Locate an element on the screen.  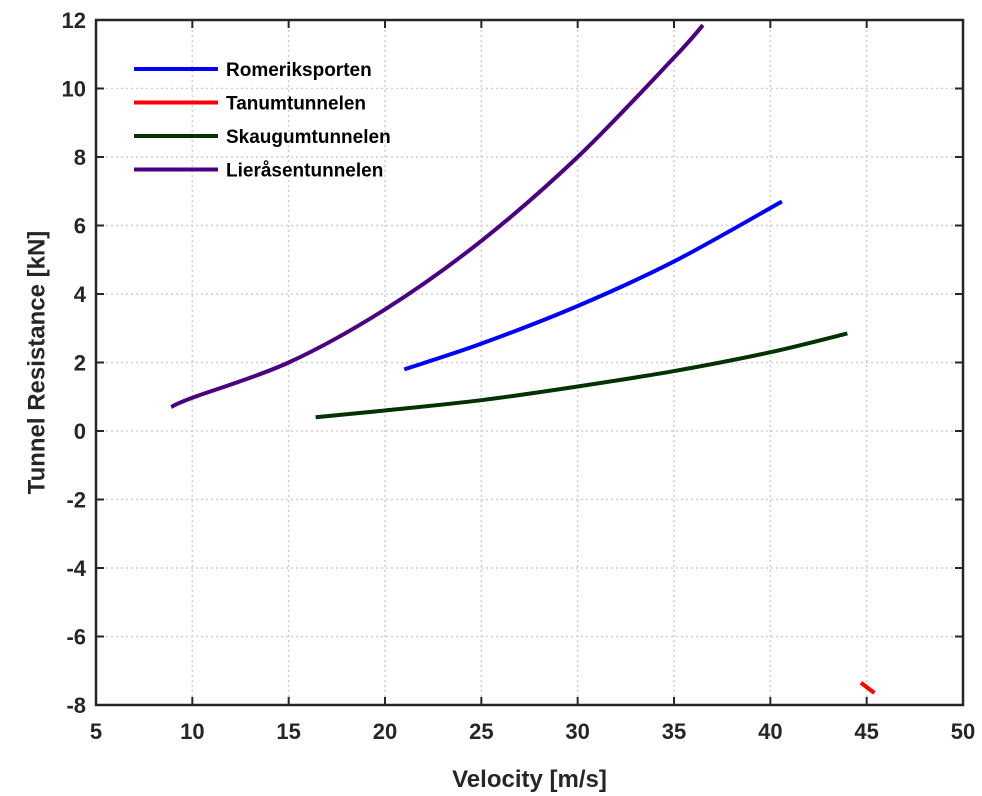
x-tick-label: 40 is located at coordinates (770, 731).